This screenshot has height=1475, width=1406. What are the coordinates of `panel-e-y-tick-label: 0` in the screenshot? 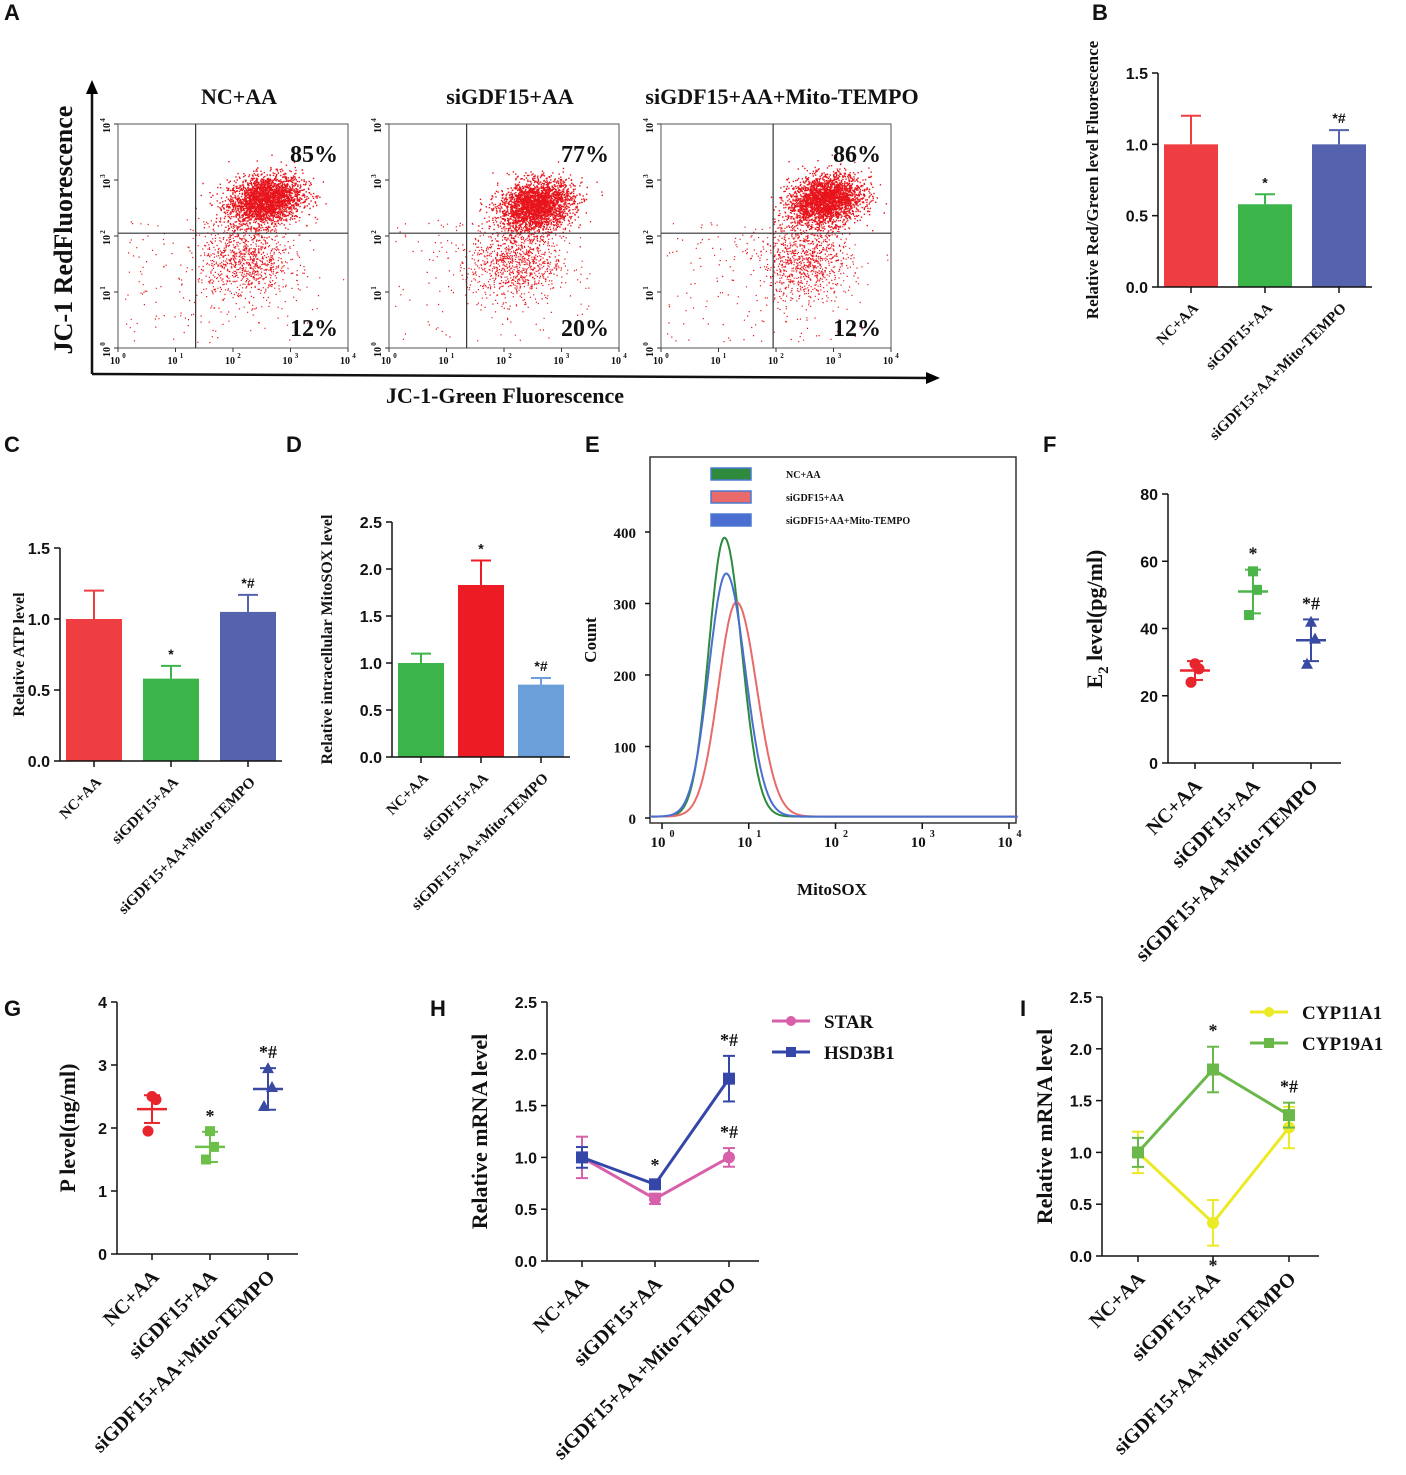 It's located at (633, 820).